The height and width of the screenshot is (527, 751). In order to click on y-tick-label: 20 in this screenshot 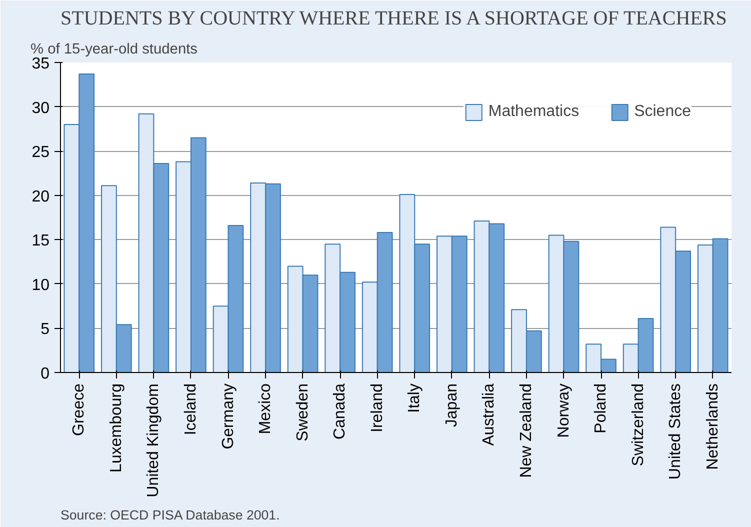, I will do `click(41, 197)`.